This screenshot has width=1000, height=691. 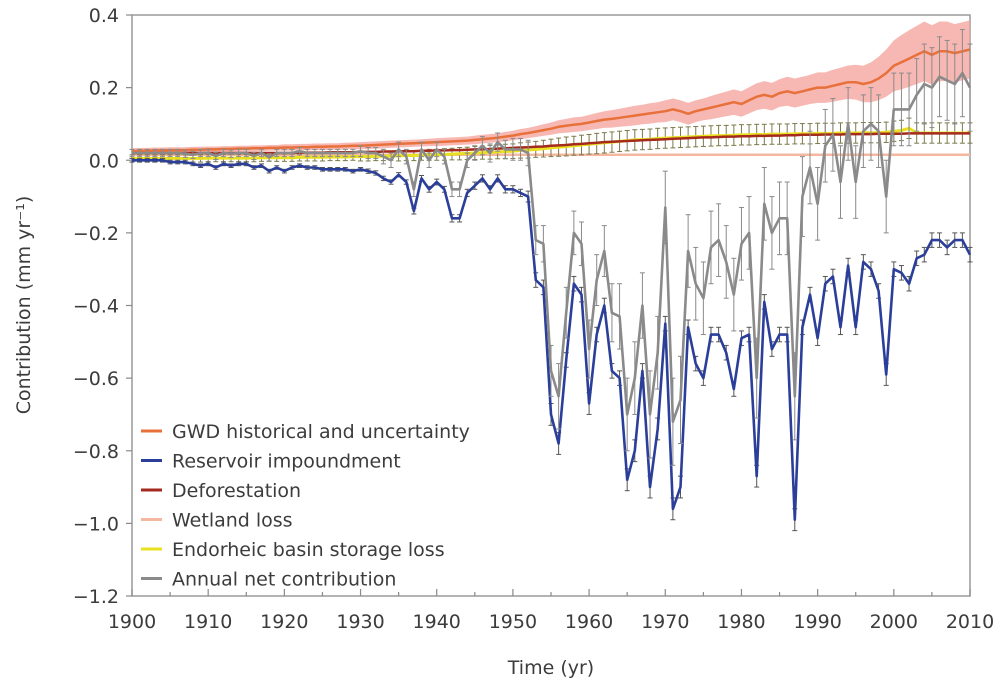 I want to click on y-tick-label: 0.0, so click(x=104, y=161).